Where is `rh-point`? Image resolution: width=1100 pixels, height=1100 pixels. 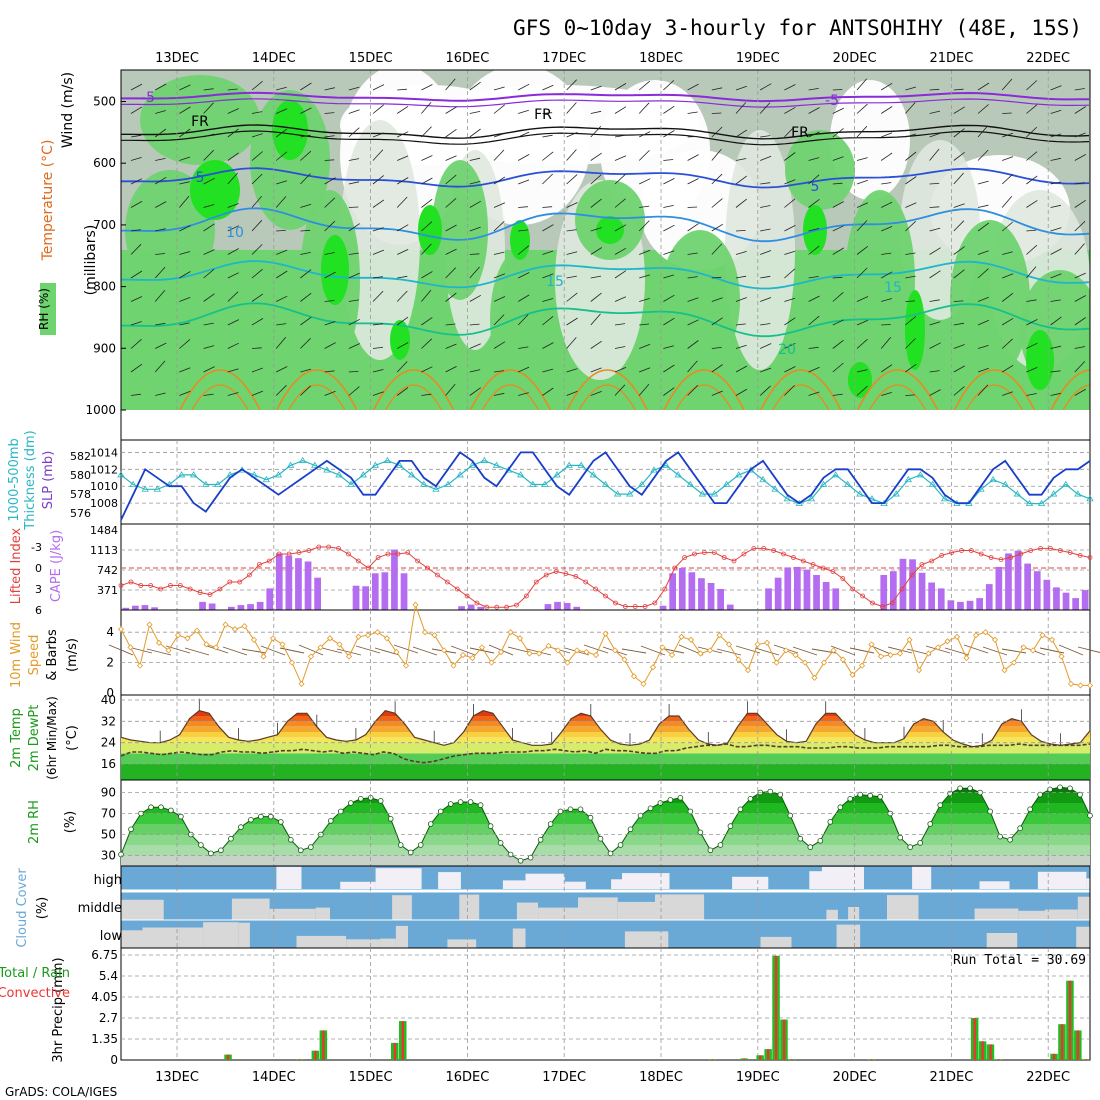 rh-point is located at coordinates (460, 802).